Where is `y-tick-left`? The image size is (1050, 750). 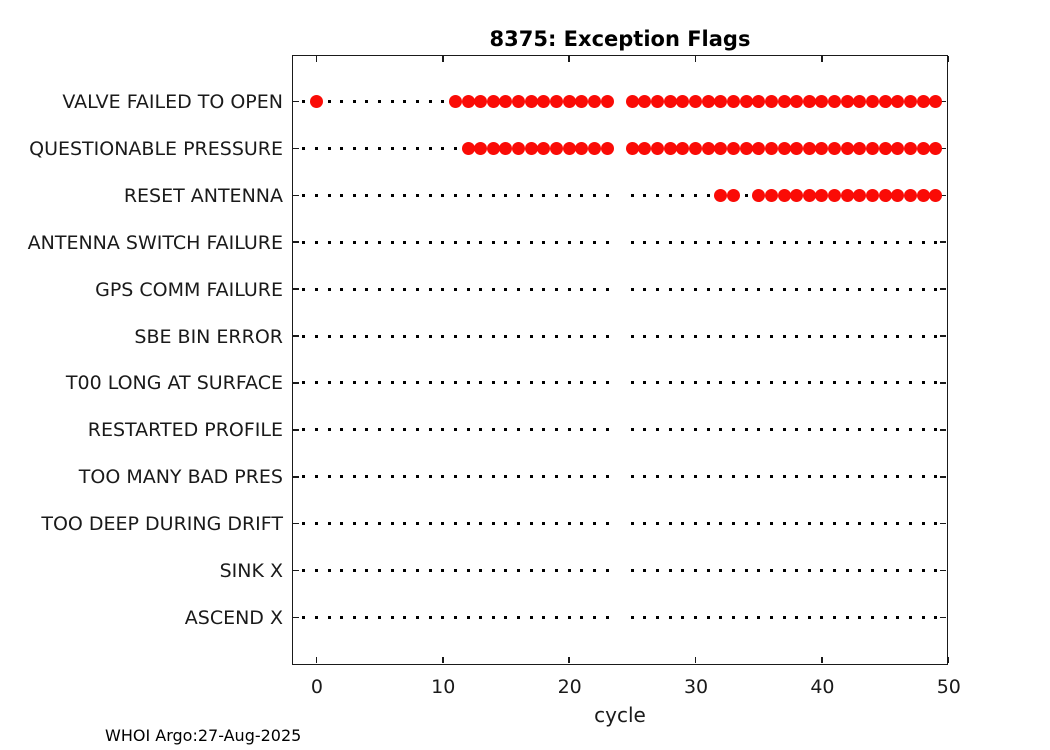
y-tick-left is located at coordinates (296, 383).